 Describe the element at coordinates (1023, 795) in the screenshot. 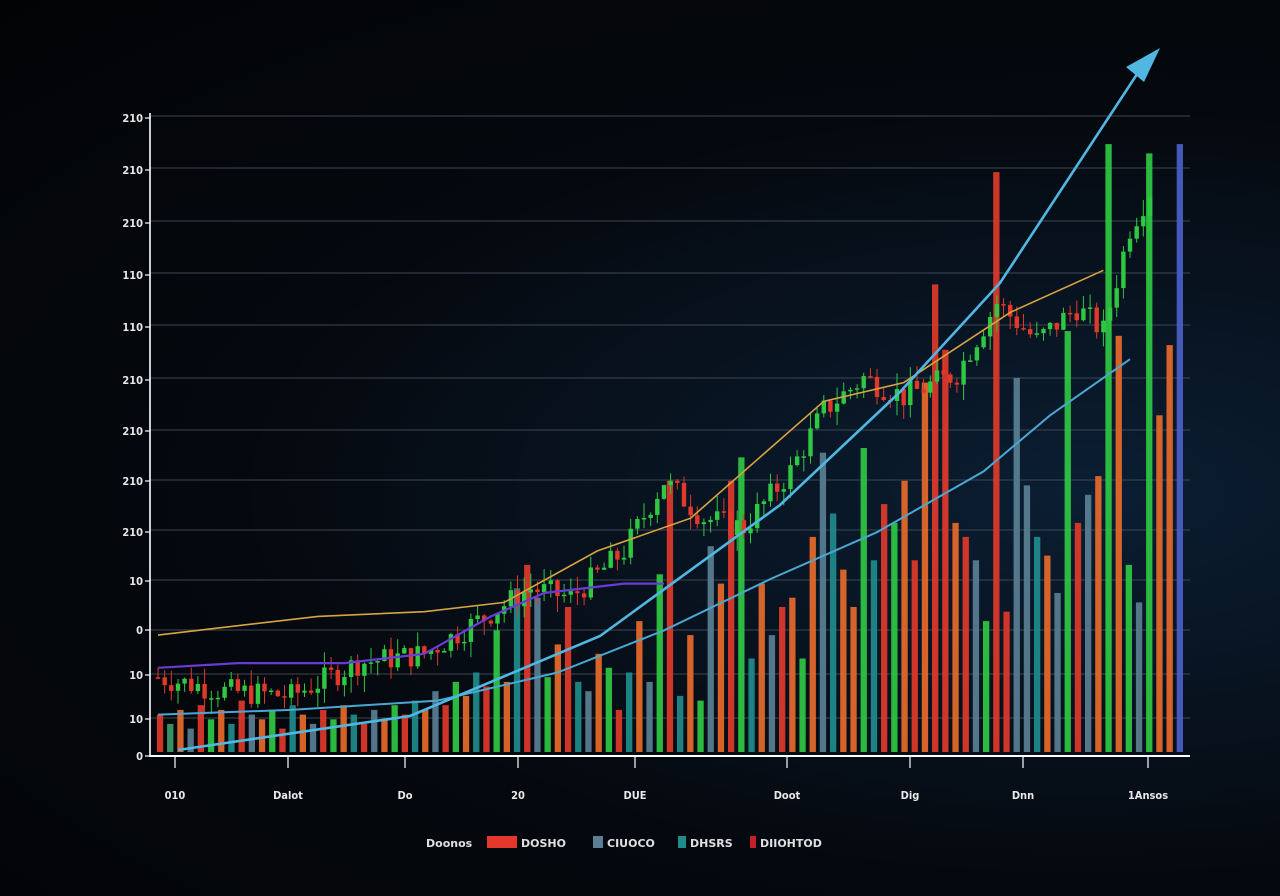

I see `x-tick-label: Dnn` at that location.